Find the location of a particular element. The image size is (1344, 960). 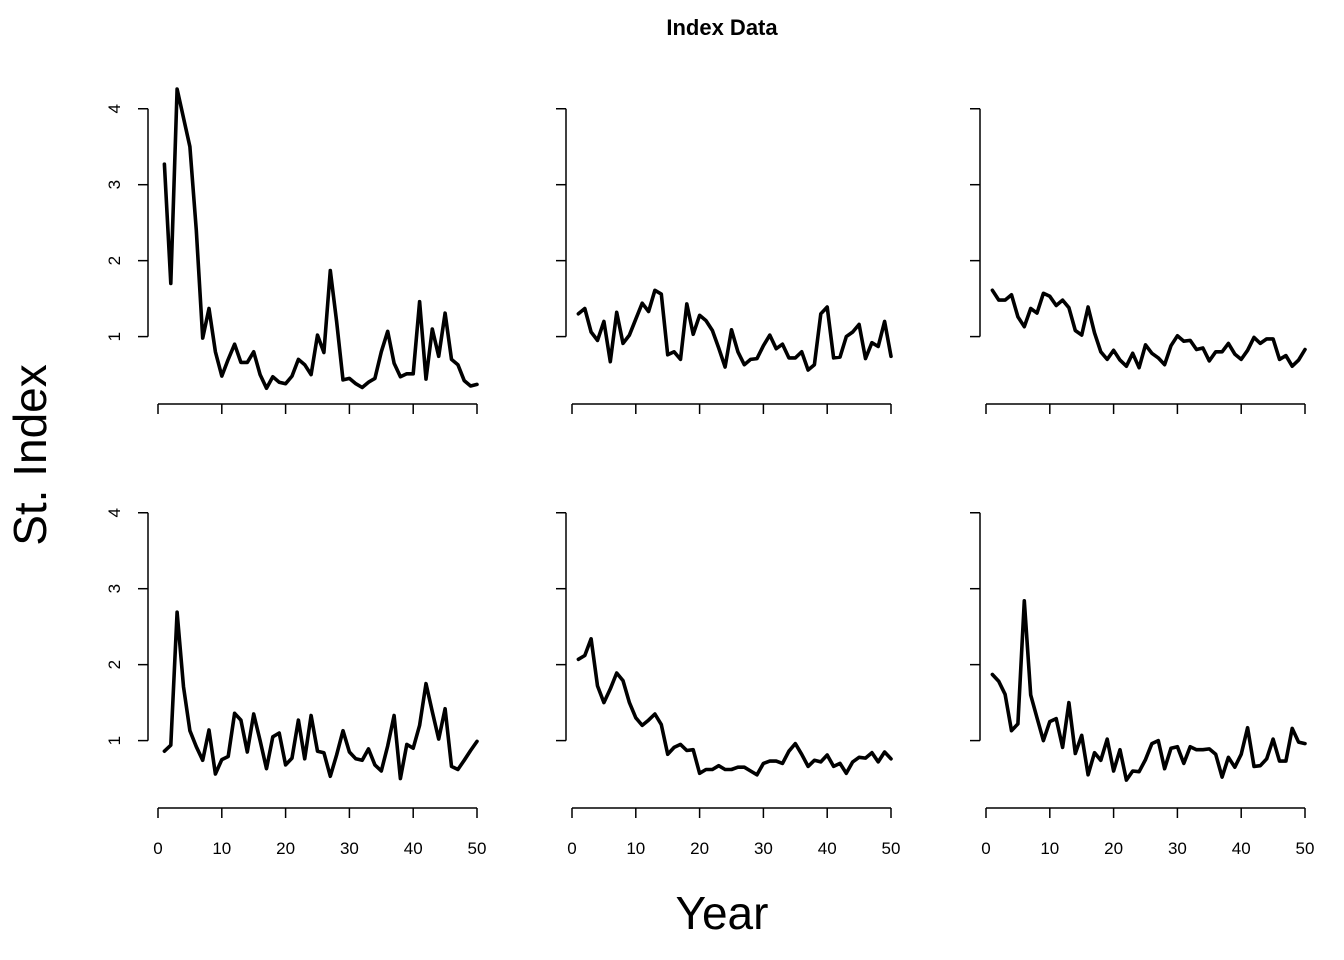

y-axis-label: St. Index is located at coordinates (30, 455).